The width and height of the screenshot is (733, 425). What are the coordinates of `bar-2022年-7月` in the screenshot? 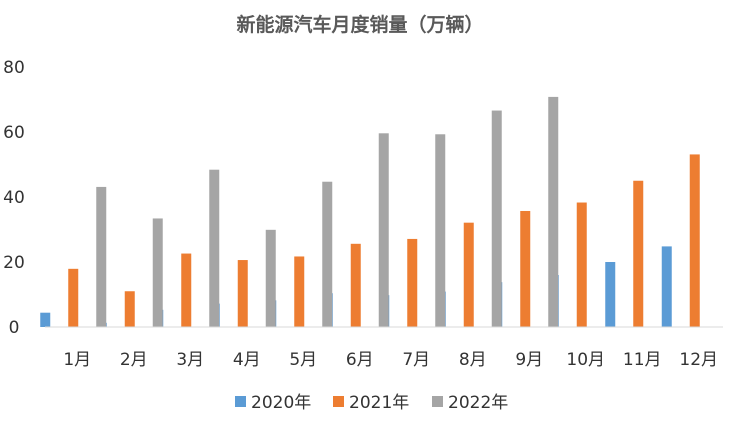 It's located at (440, 230).